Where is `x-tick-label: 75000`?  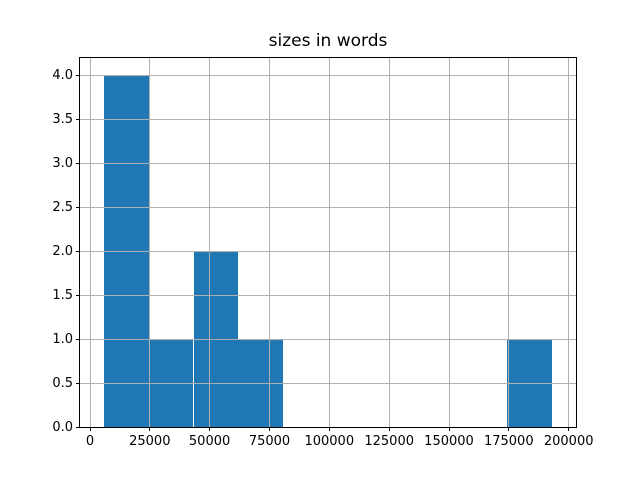 x-tick-label: 75000 is located at coordinates (269, 441).